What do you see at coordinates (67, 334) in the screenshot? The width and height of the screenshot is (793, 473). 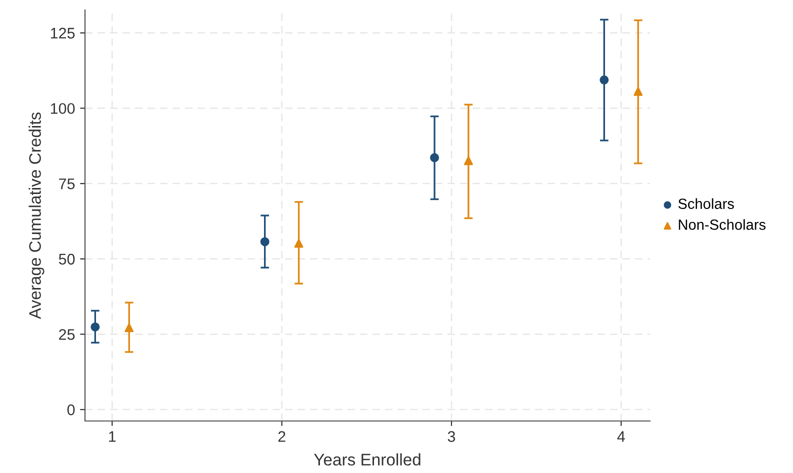 I see `y-tick-label: 25` at bounding box center [67, 334].